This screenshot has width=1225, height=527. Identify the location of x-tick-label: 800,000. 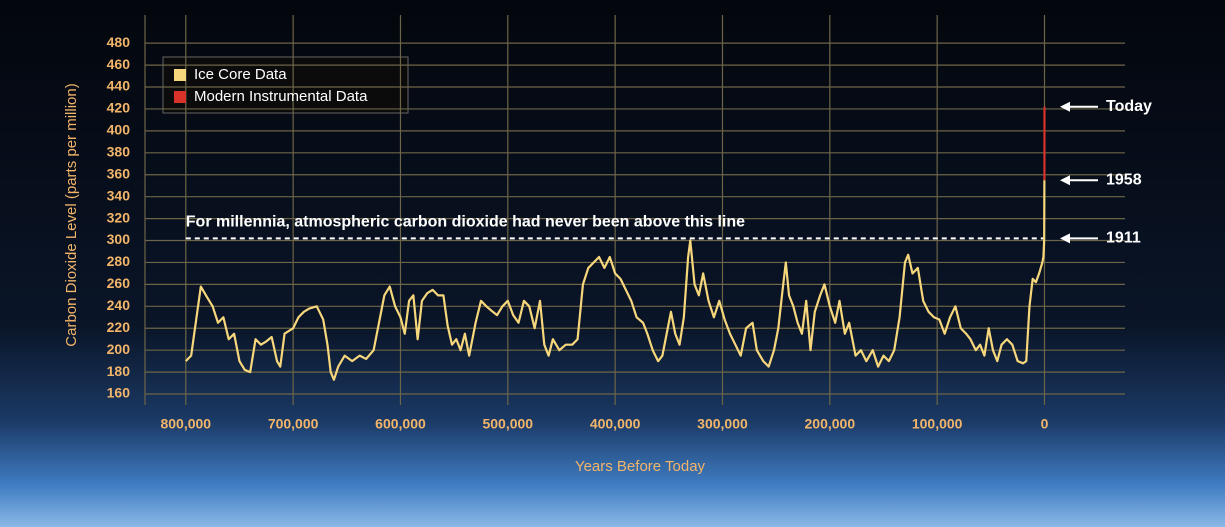
(185, 424).